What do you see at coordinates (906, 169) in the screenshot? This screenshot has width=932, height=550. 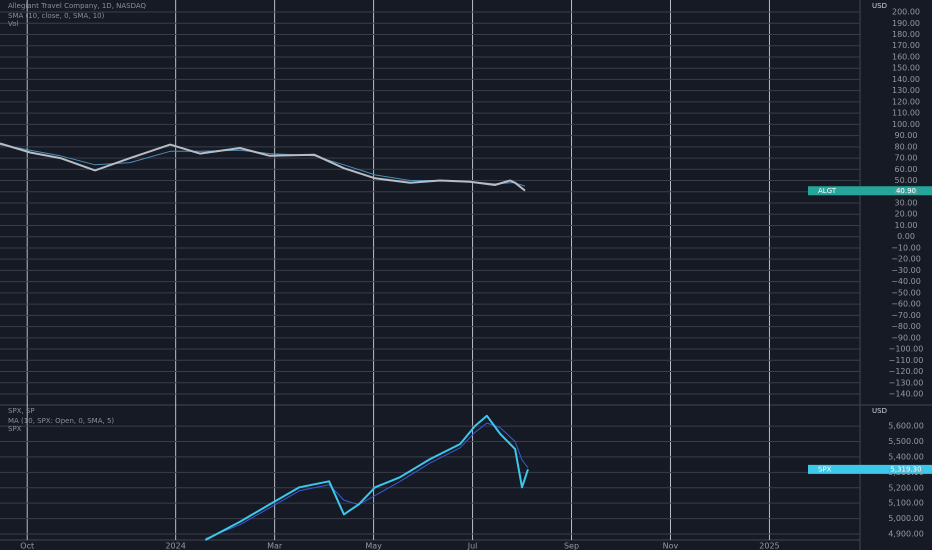 I see `y-tick-label: 60.00` at bounding box center [906, 169].